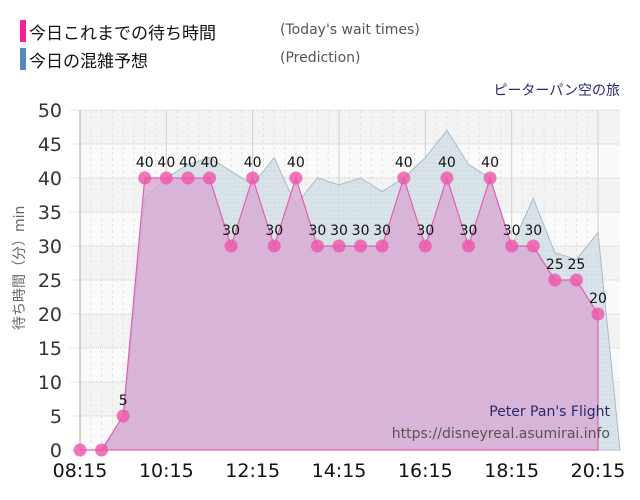 This screenshot has width=640, height=500. What do you see at coordinates (50, 213) in the screenshot?
I see `svg-text: 35` at bounding box center [50, 213].